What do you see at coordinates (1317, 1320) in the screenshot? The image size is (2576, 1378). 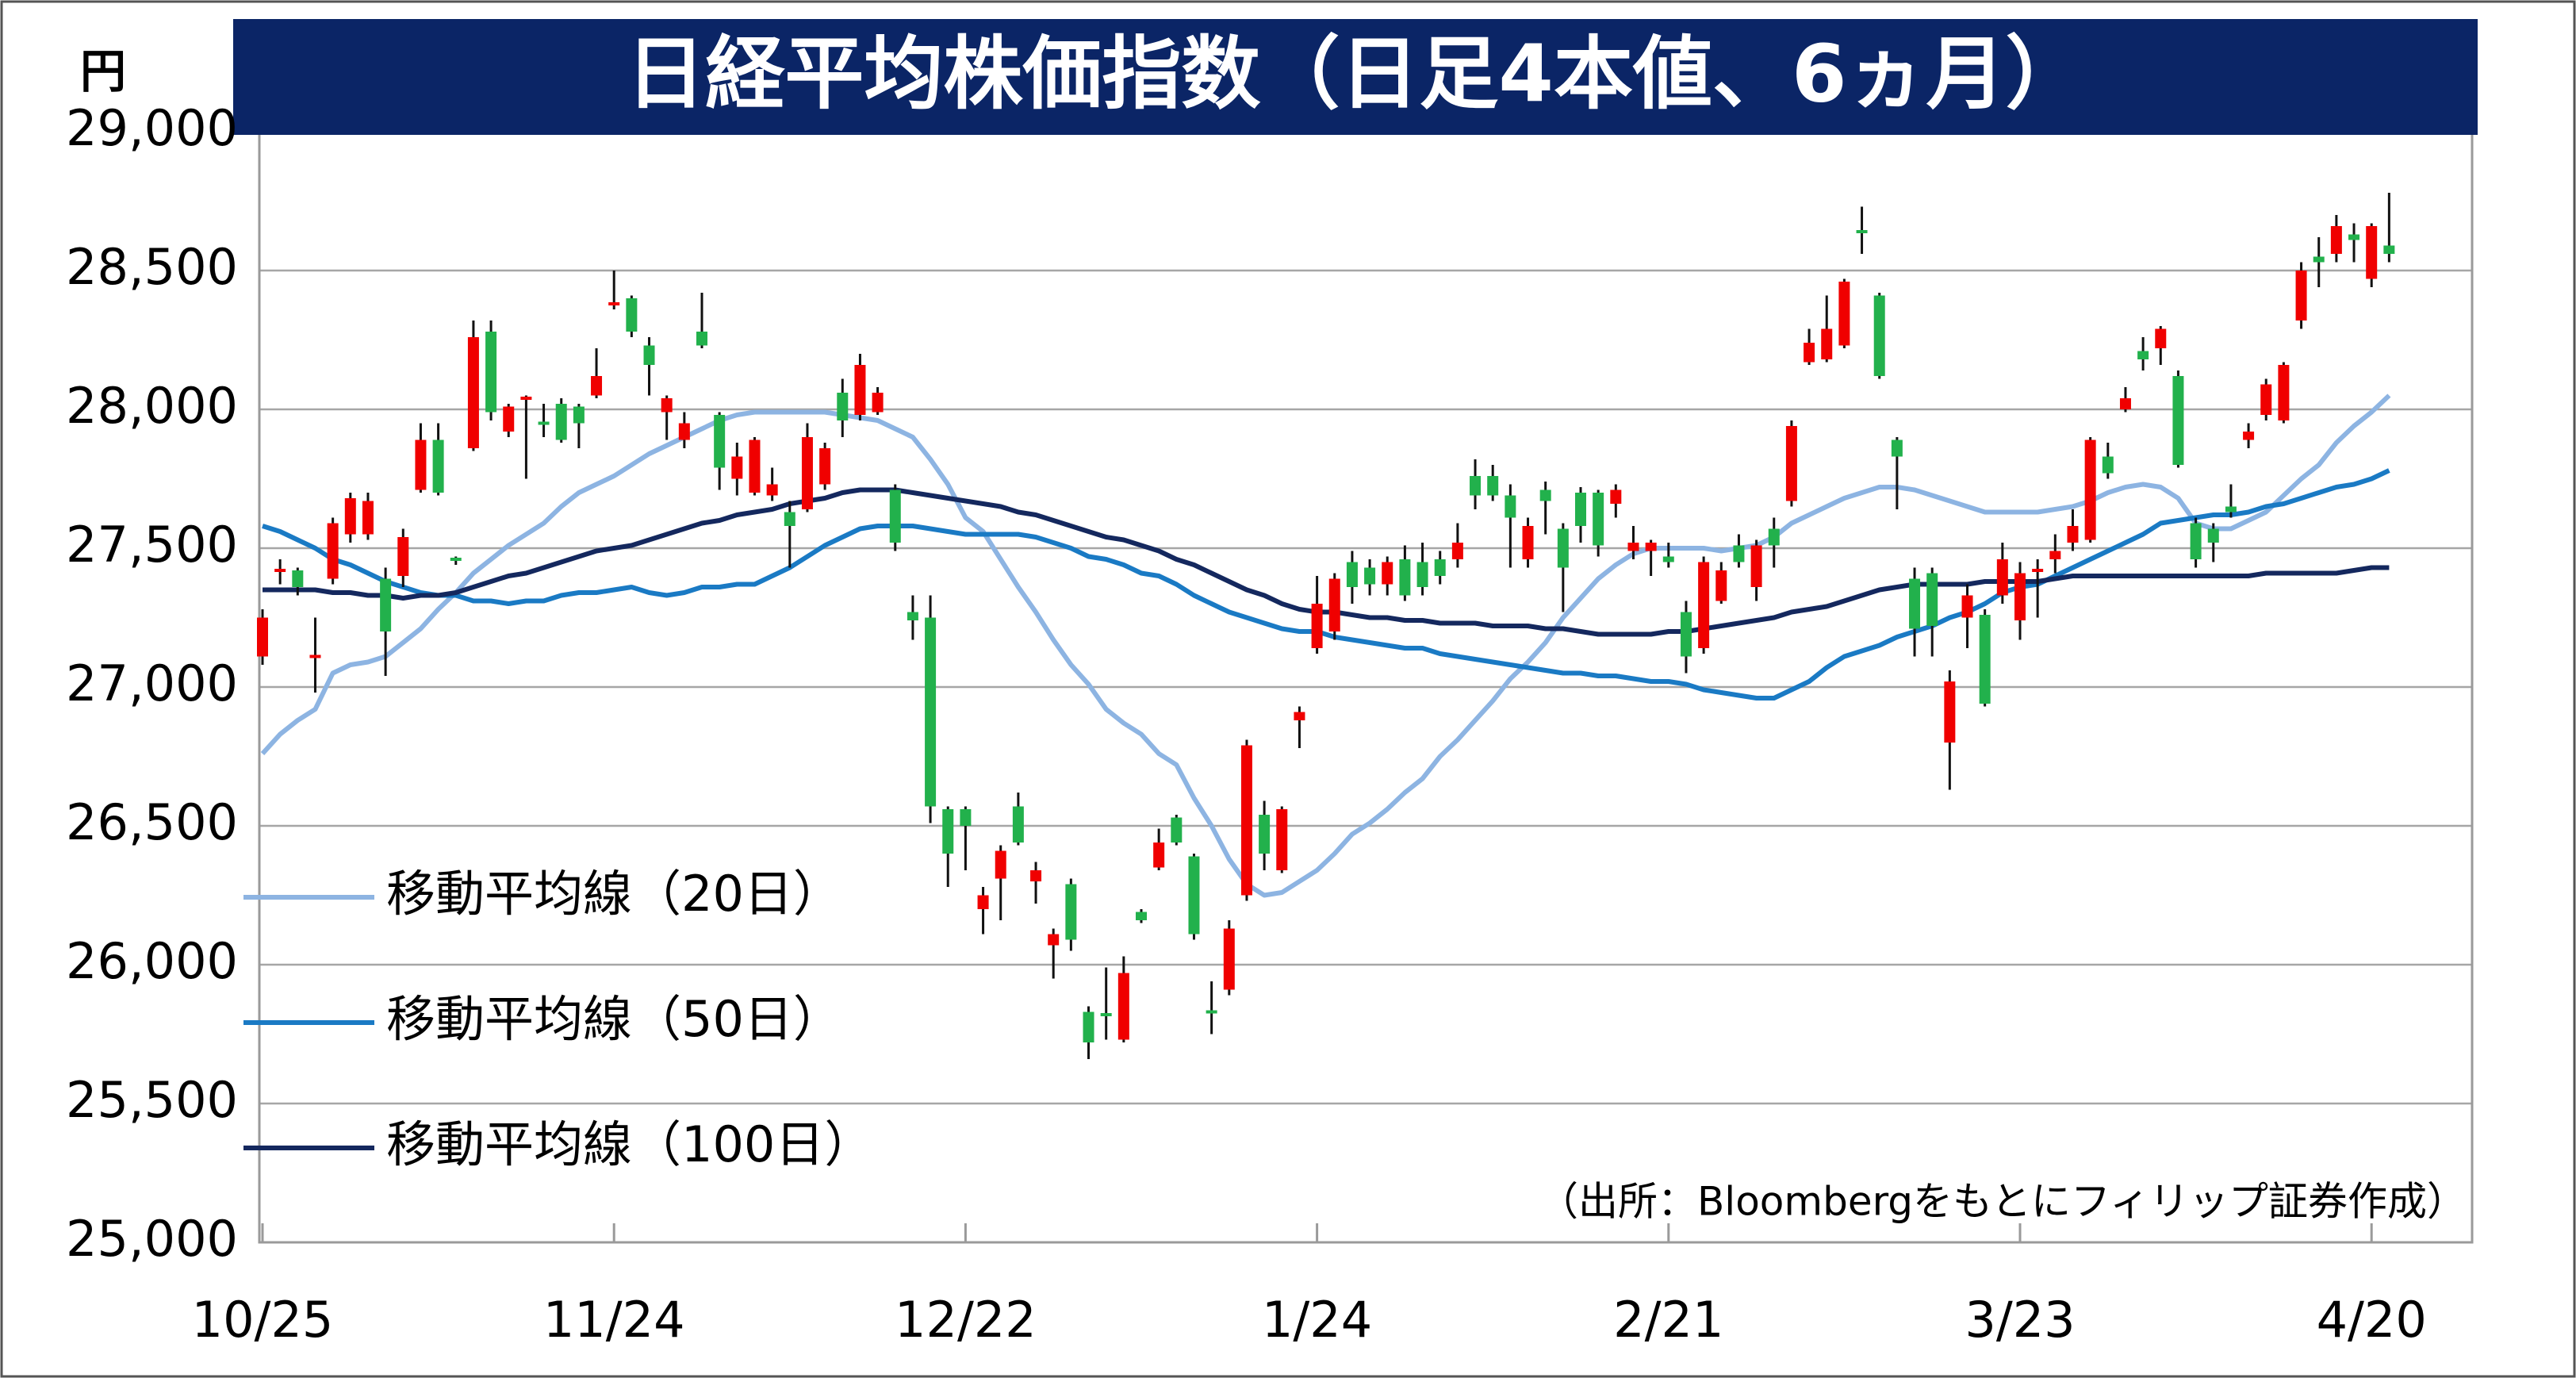 I see `x-tick-label: 1/24` at bounding box center [1317, 1320].